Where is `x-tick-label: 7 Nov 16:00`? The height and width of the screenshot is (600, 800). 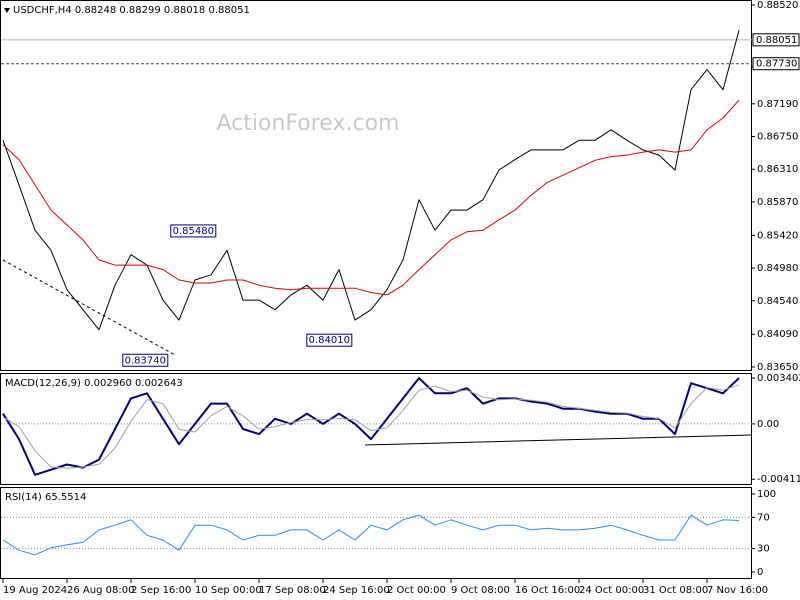 x-tick-label: 7 Nov 16:00 is located at coordinates (737, 590).